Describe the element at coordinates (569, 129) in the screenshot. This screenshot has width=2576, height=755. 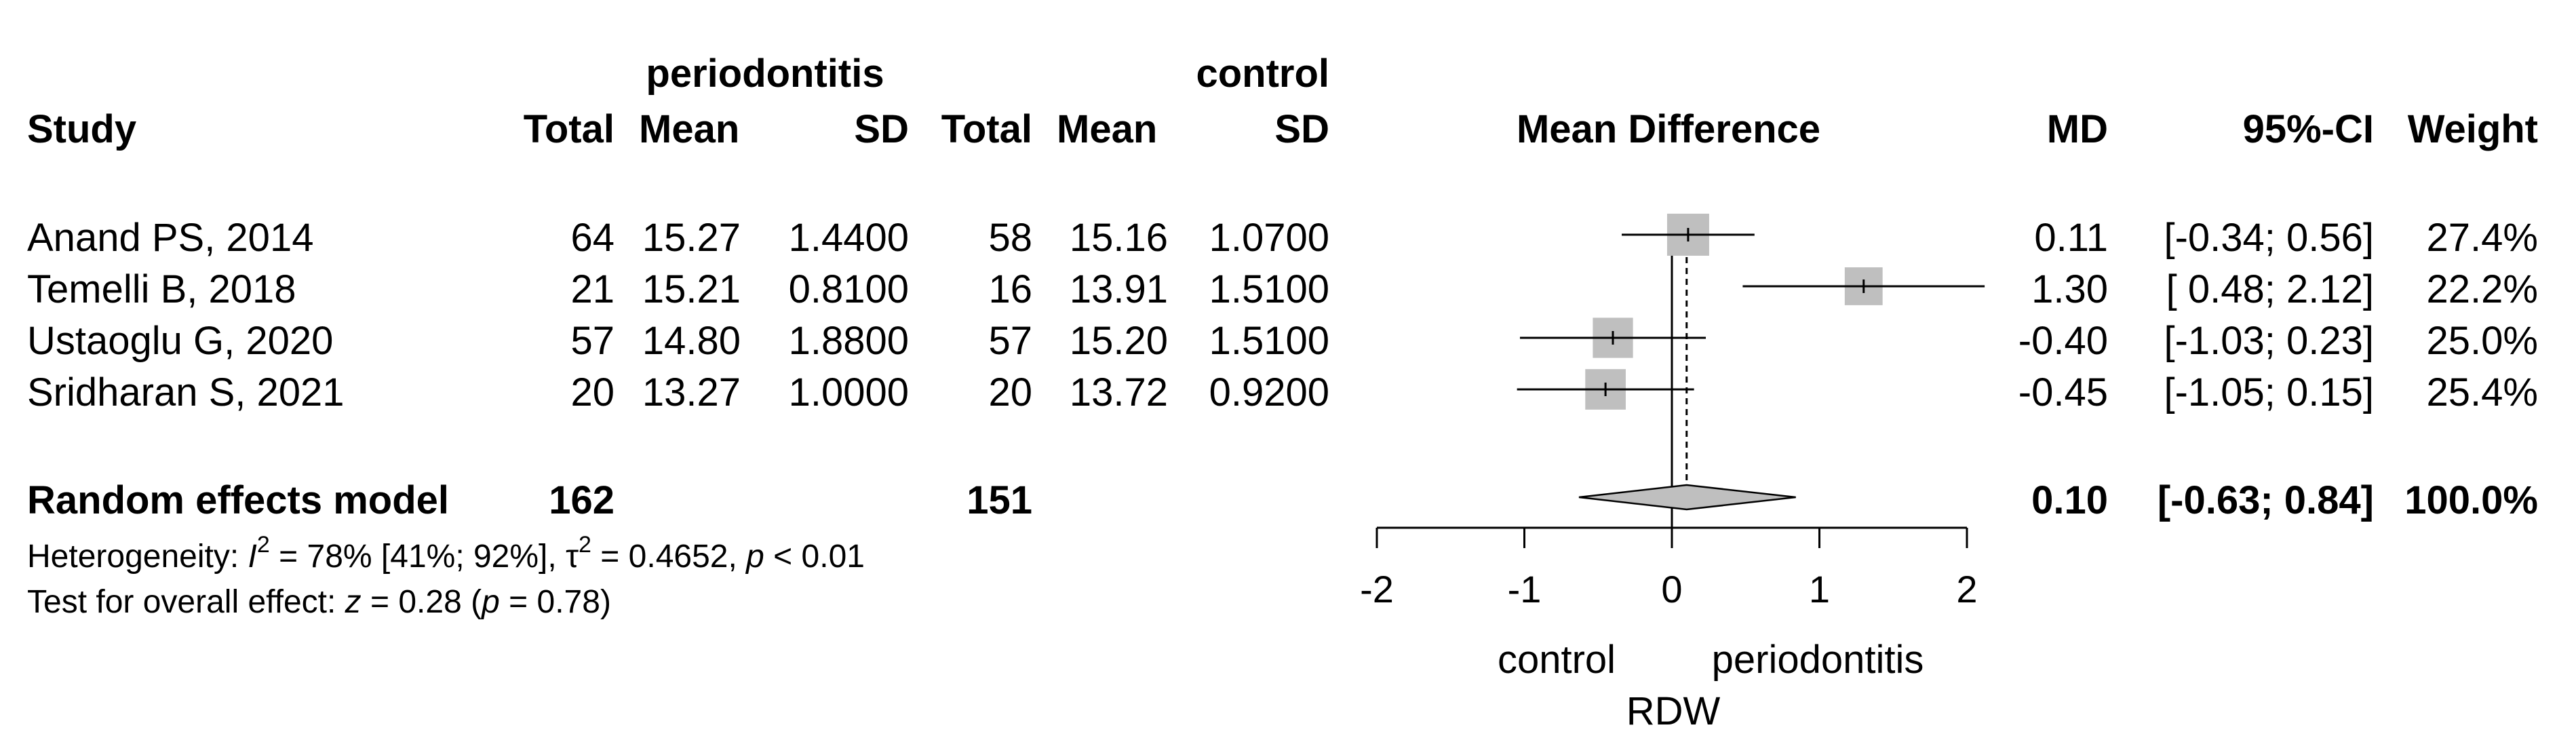
I see `col-header-total-exp: Total` at that location.